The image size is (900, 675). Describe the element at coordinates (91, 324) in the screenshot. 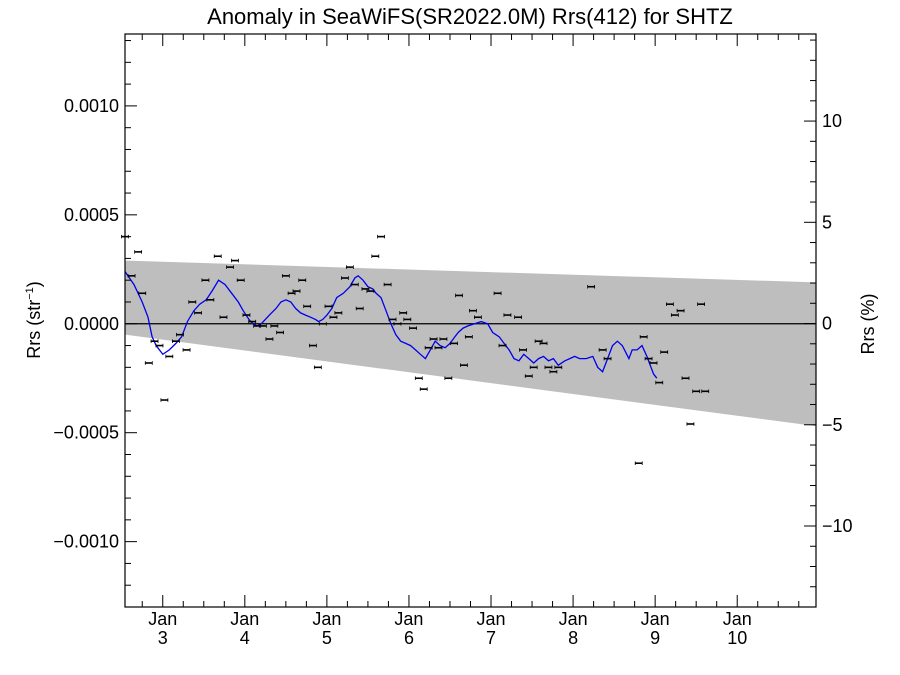

I see `left-tick-label: 0.0000` at that location.